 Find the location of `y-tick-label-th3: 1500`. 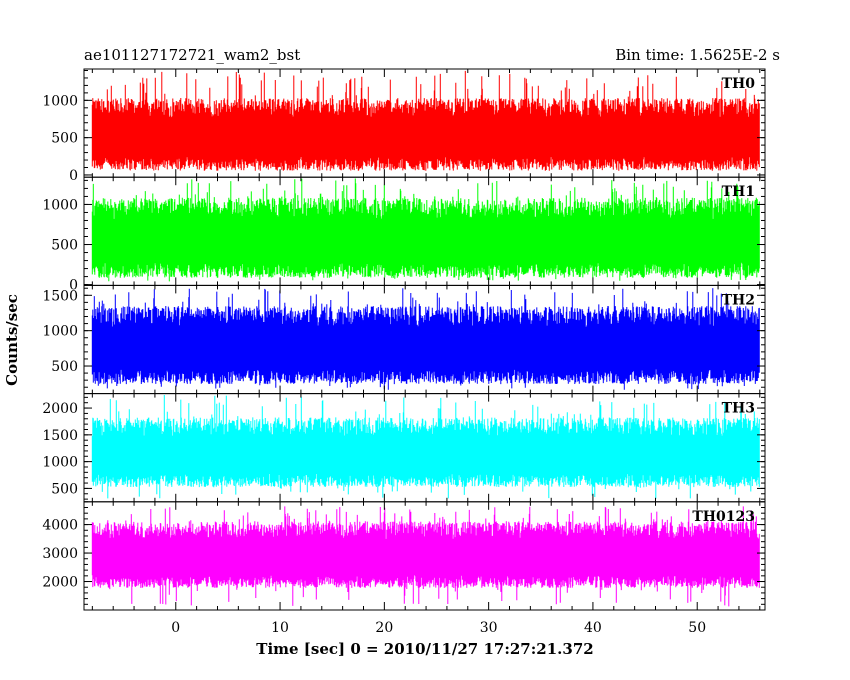

y-tick-label-th3: 1500 is located at coordinates (60, 436).